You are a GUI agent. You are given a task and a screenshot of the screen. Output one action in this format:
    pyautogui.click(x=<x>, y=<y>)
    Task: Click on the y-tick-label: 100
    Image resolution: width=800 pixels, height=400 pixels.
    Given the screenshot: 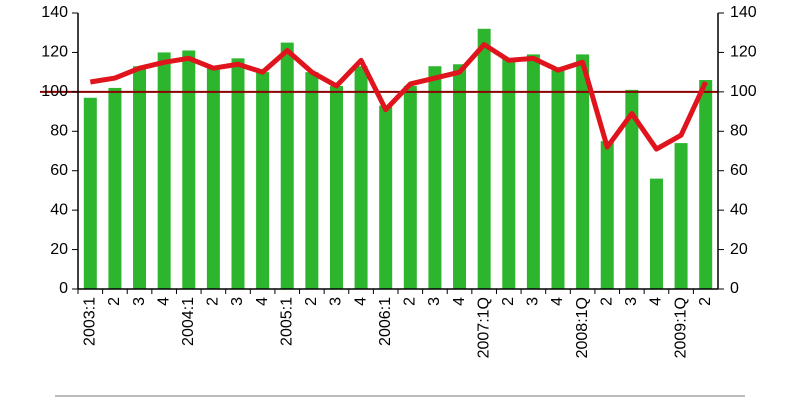 What is the action you would take?
    pyautogui.click(x=54, y=91)
    